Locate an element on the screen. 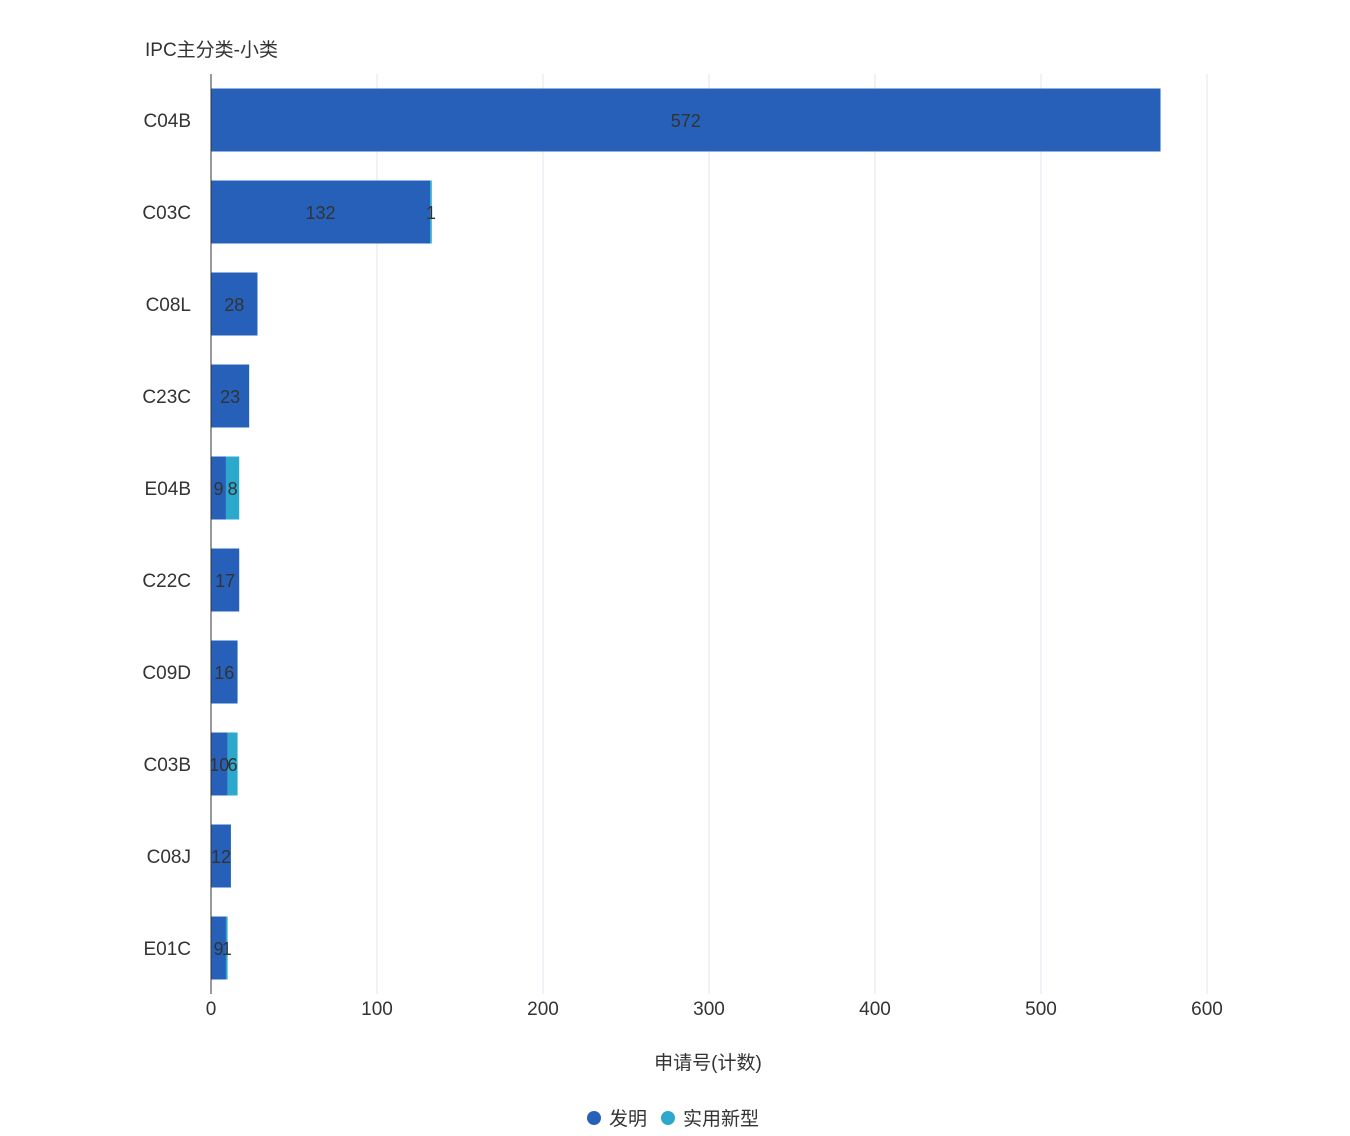  x-tick-label: 400 is located at coordinates (875, 1009).